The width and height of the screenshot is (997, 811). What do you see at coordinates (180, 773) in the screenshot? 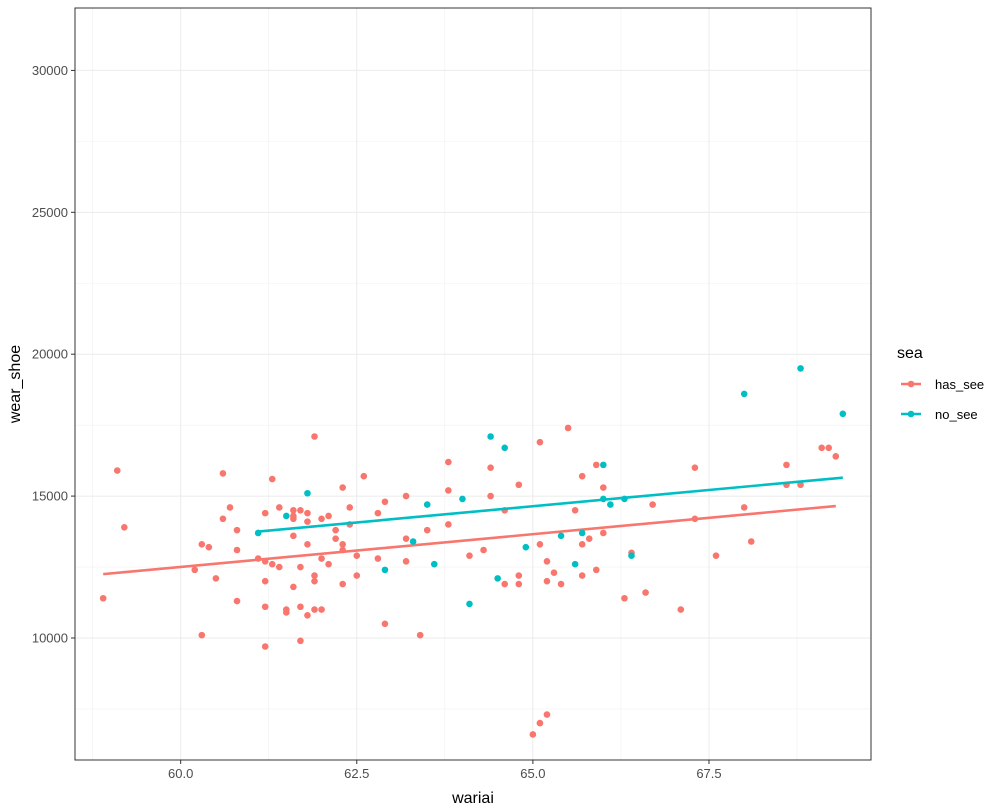
I see `x-tick-label: 60.0` at bounding box center [180, 773].